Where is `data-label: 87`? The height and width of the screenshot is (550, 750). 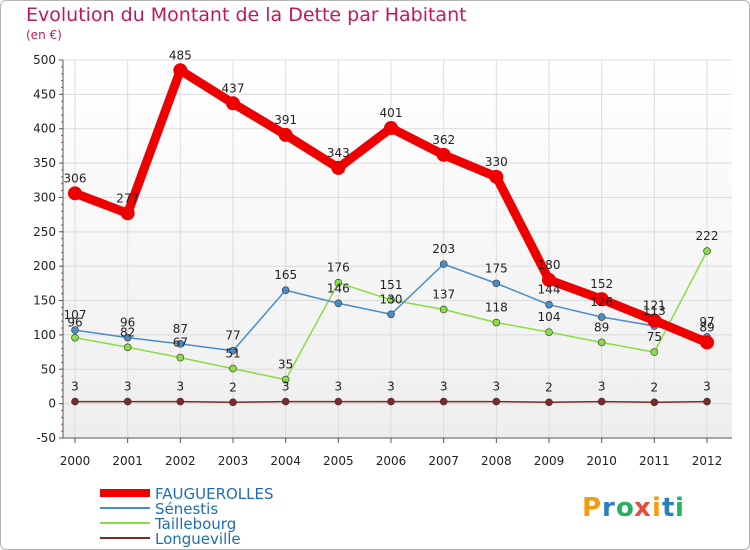
data-label: 87 is located at coordinates (180, 329).